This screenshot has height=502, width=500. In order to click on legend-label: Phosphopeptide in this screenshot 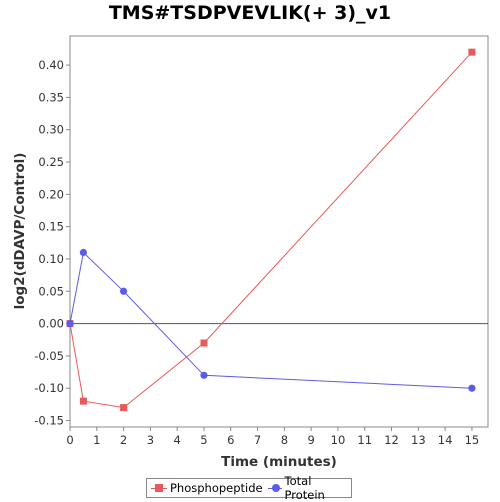, I will do `click(216, 488)`.